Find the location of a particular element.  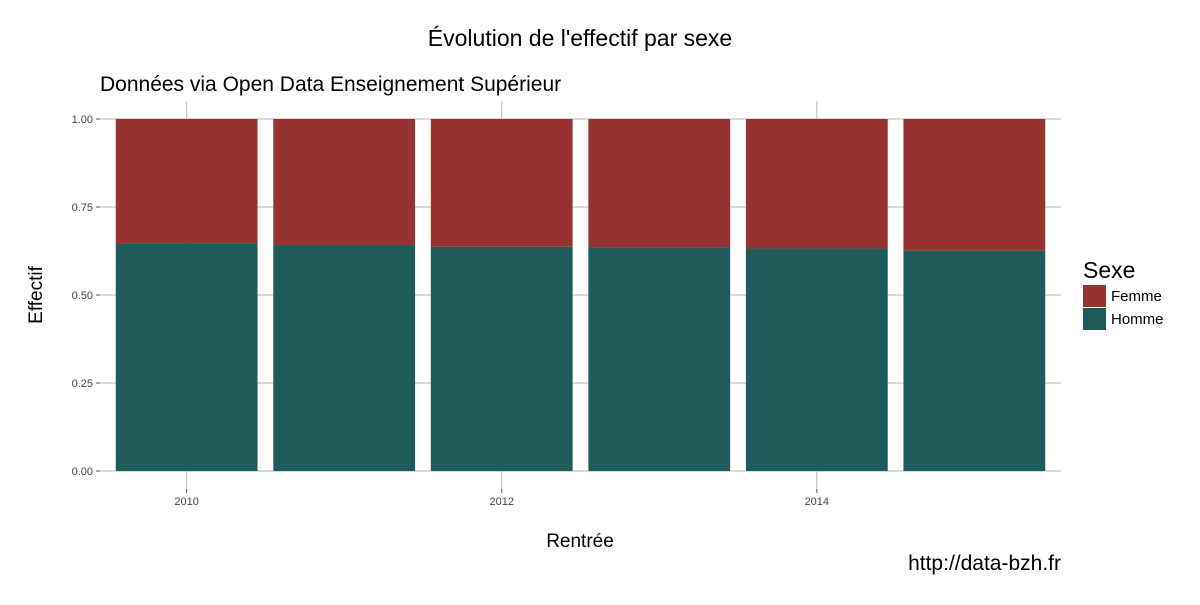

y-tick-label: 0.75 is located at coordinates (82, 208).